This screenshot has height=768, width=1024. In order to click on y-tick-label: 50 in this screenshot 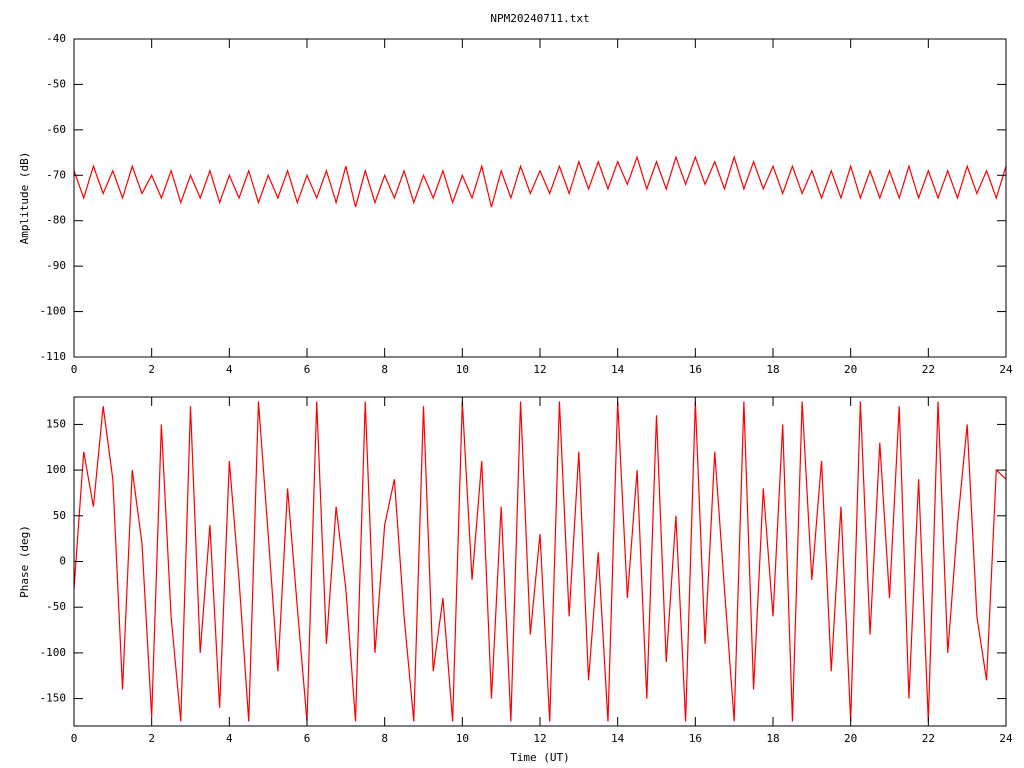, I will do `click(59, 515)`.